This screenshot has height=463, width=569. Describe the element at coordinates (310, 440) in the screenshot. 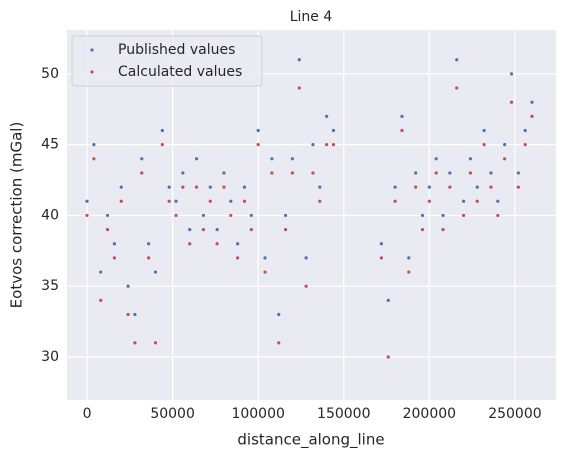

I see `x-axis-label: distance_along_line` at that location.